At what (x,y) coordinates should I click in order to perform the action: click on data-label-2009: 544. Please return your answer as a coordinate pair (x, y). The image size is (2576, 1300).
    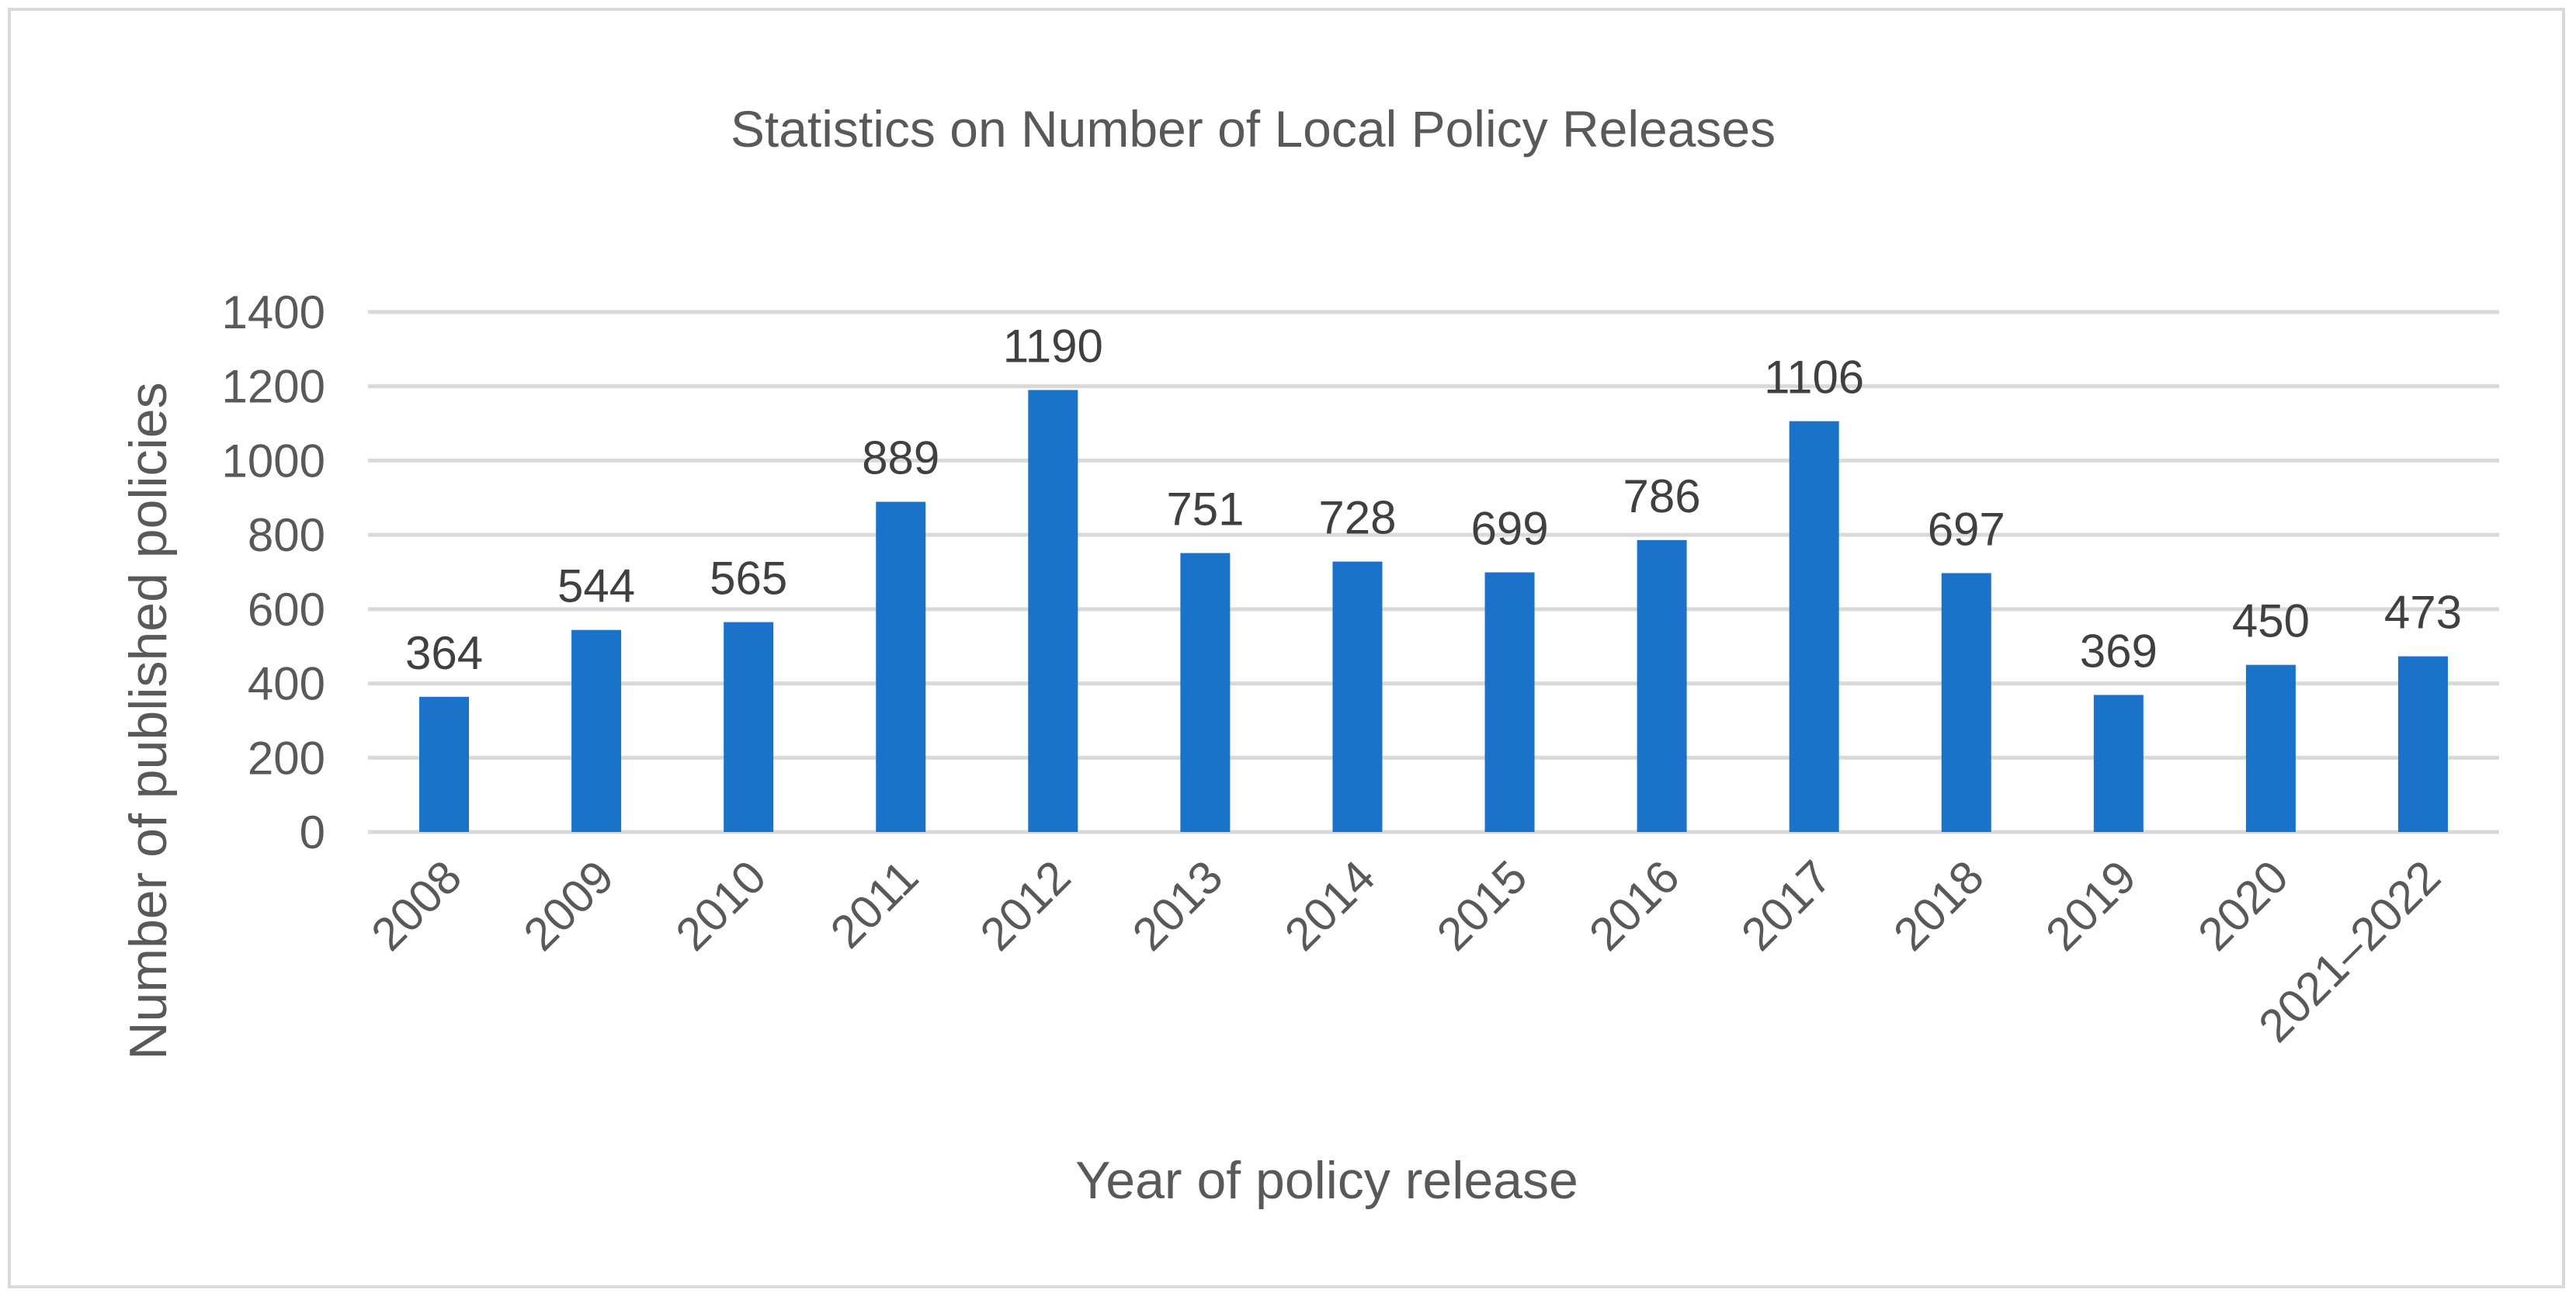
    Looking at the image, I should click on (596, 586).